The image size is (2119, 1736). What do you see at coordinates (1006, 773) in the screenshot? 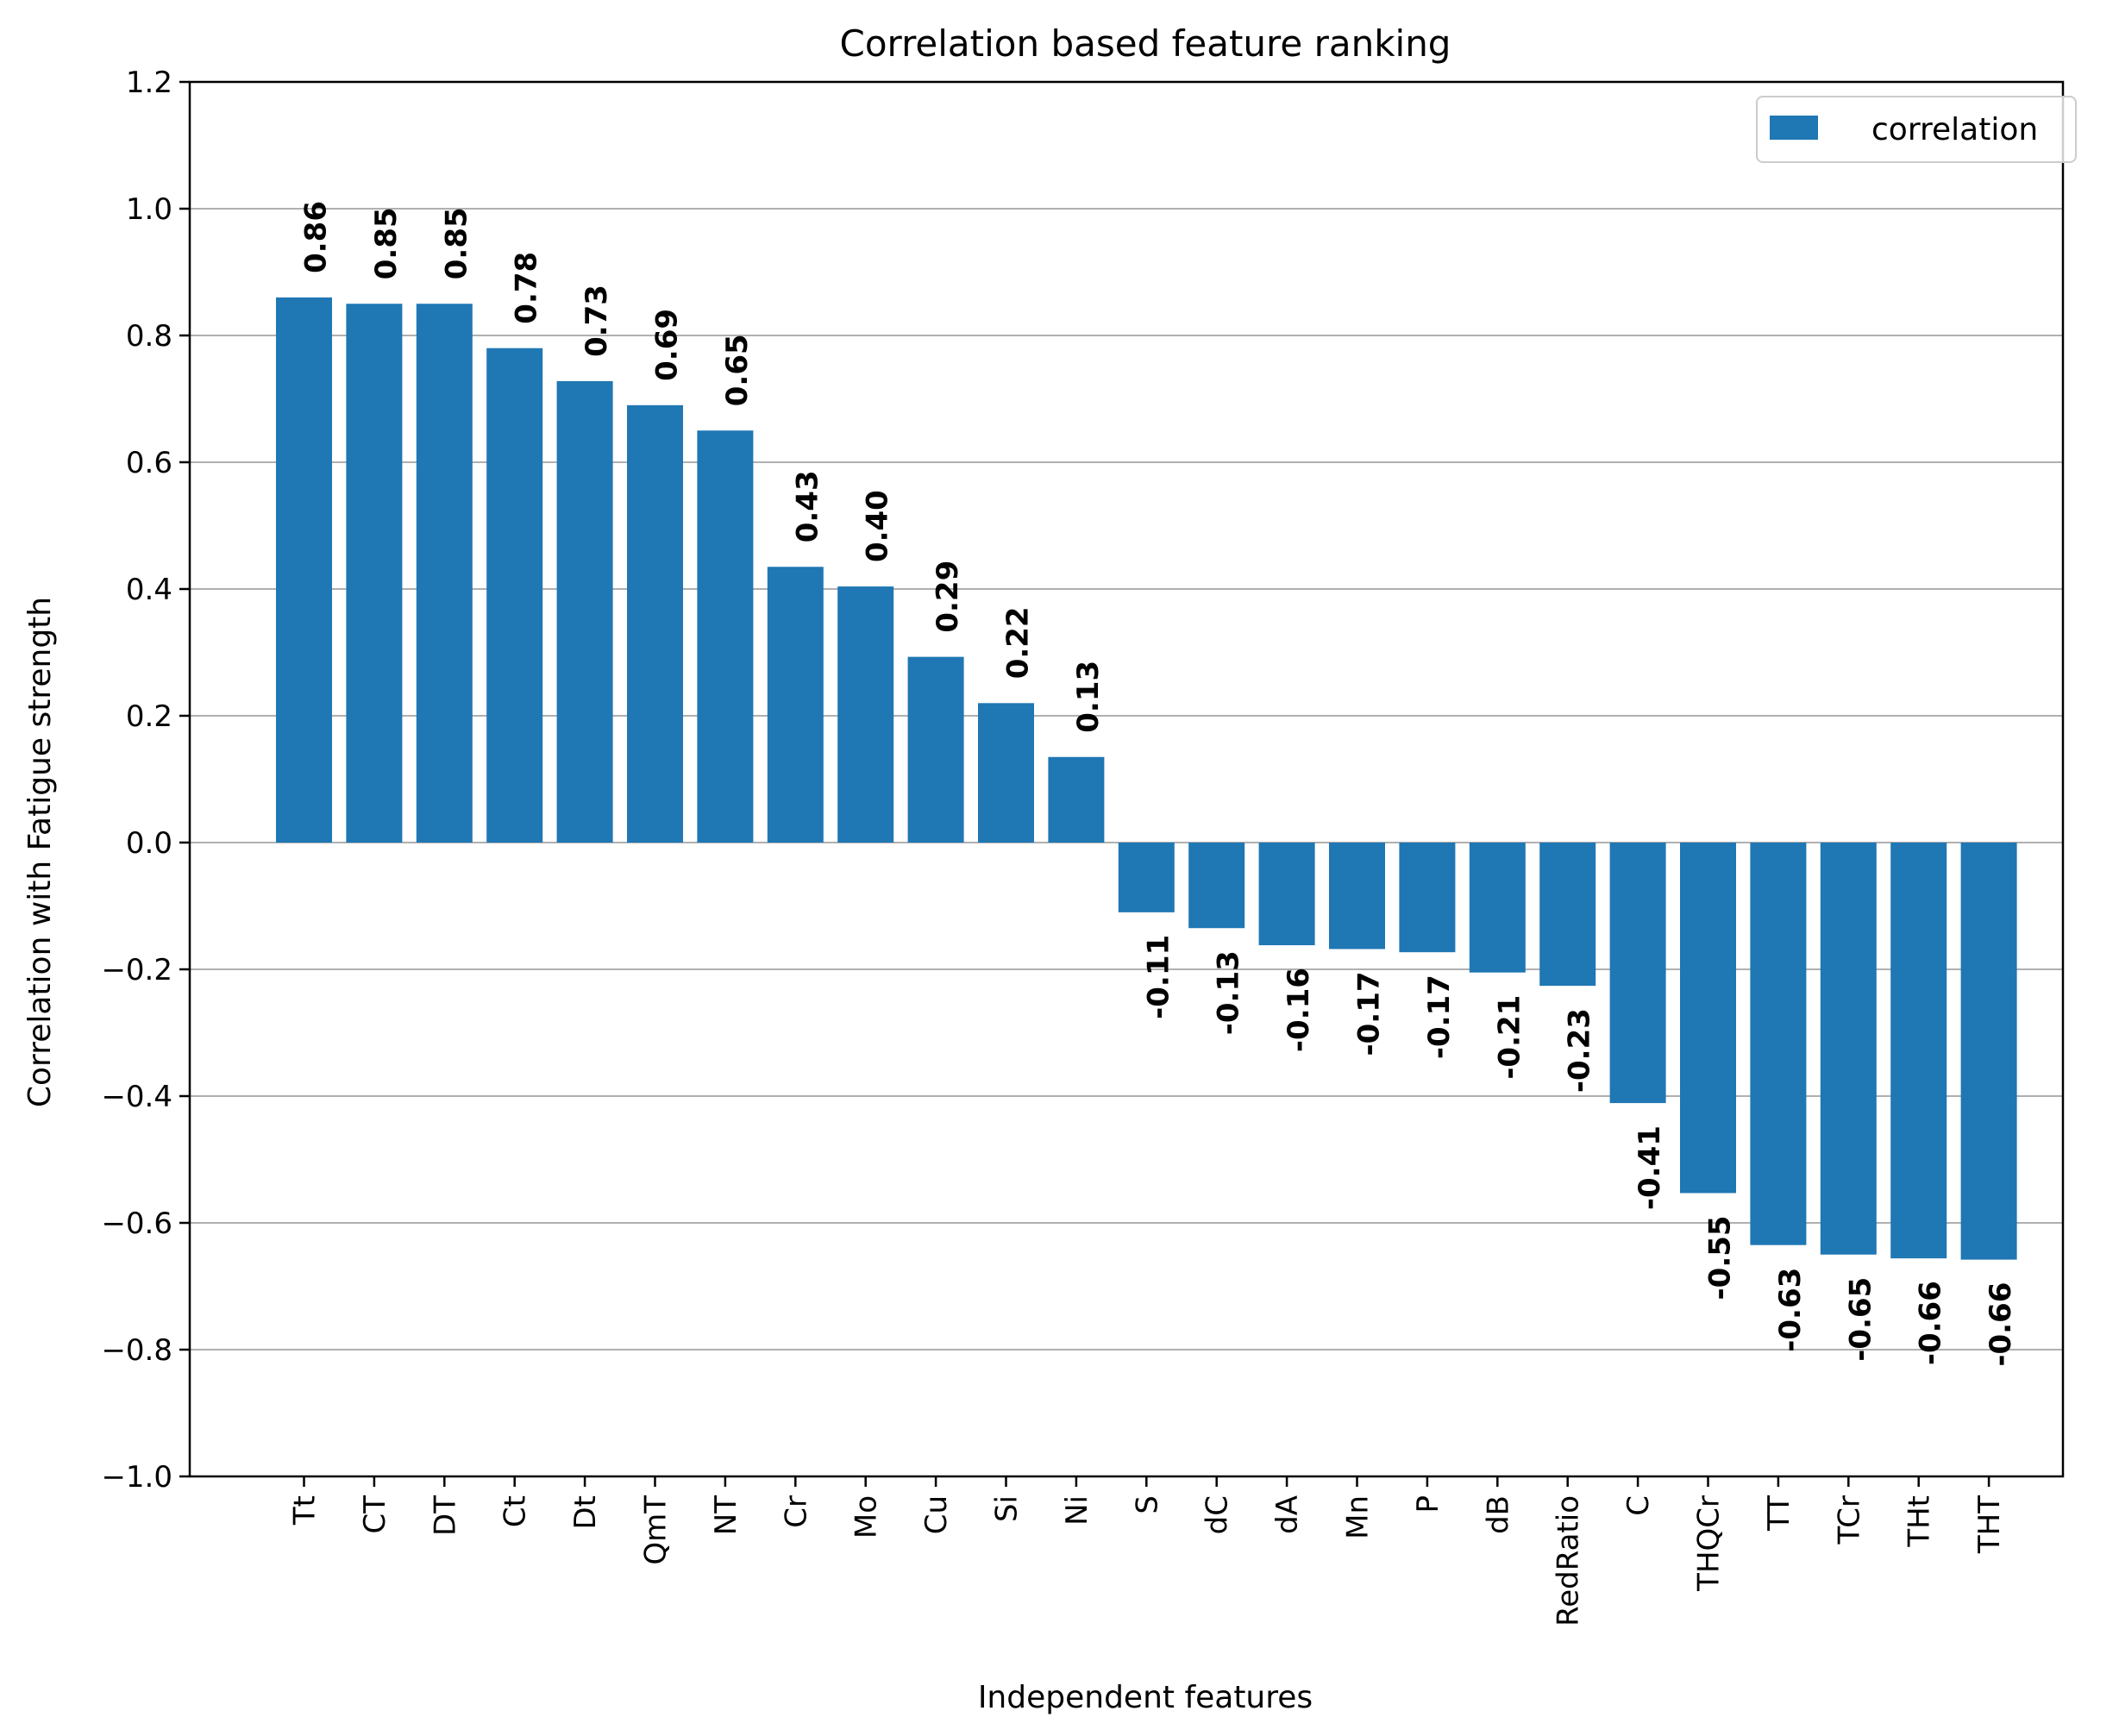
I see `bar-Si` at bounding box center [1006, 773].